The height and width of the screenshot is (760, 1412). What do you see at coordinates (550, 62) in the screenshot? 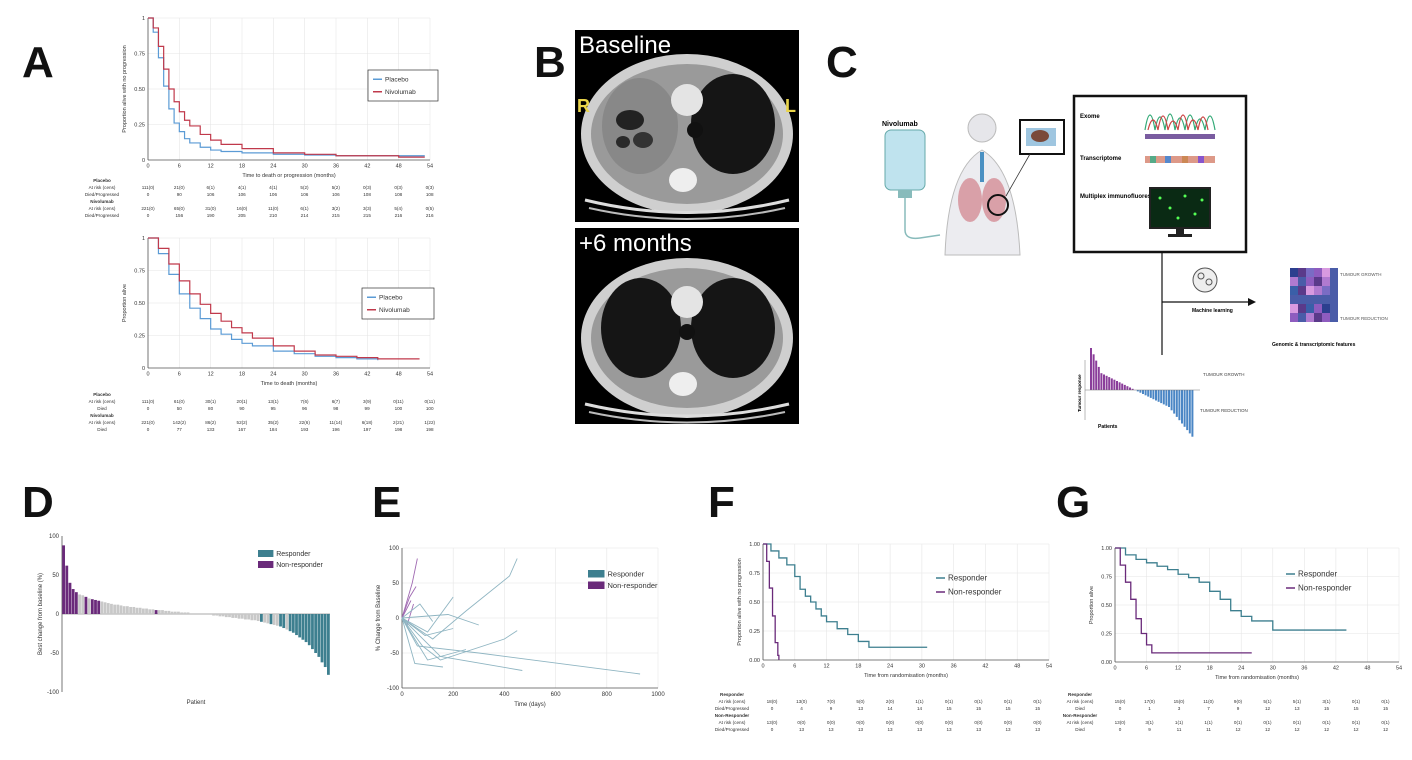
I see `panel-letter-b: B` at bounding box center [550, 62].